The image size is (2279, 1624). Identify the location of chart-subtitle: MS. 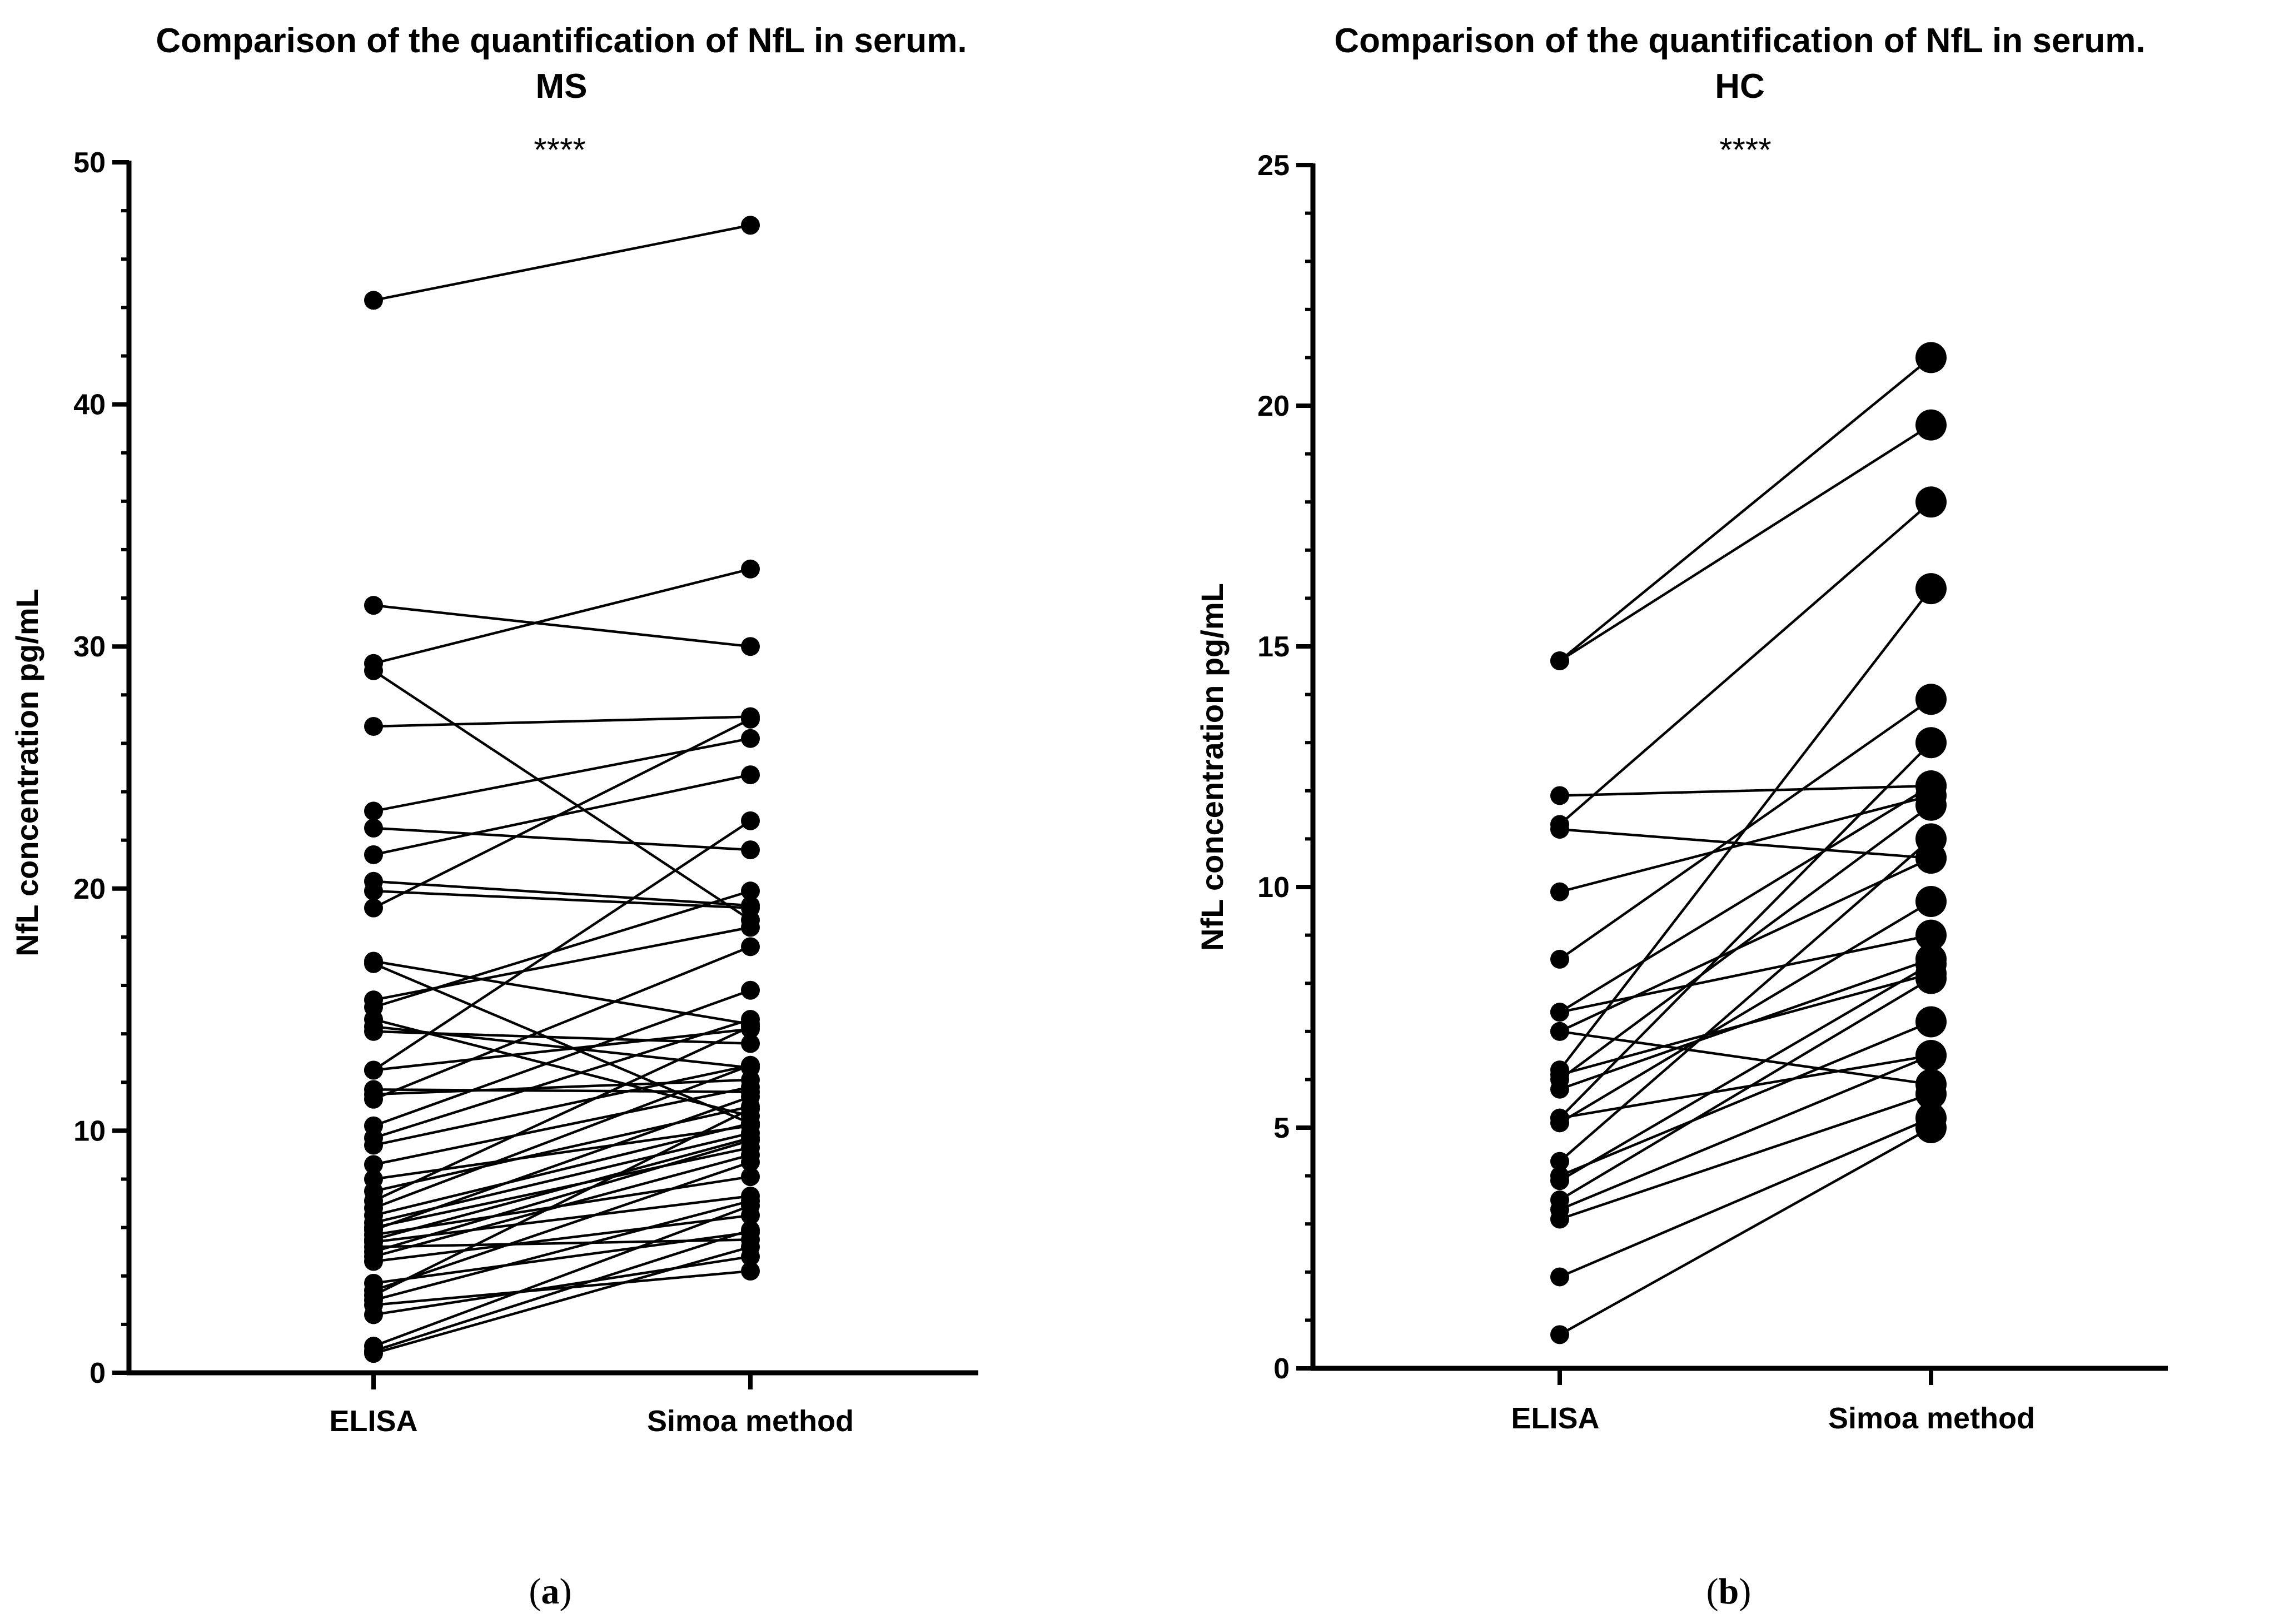
(562, 86).